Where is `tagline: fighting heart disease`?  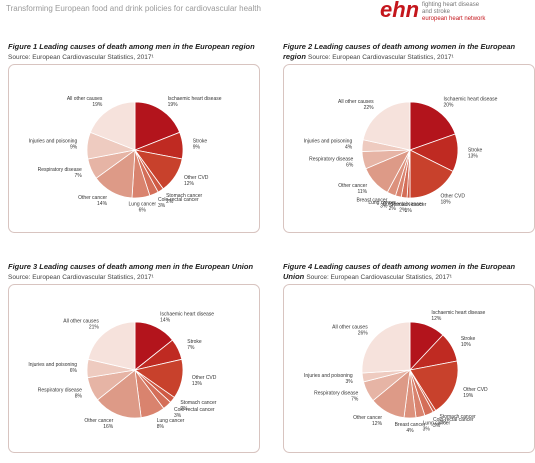 tagline: fighting heart disease is located at coordinates (451, 5).